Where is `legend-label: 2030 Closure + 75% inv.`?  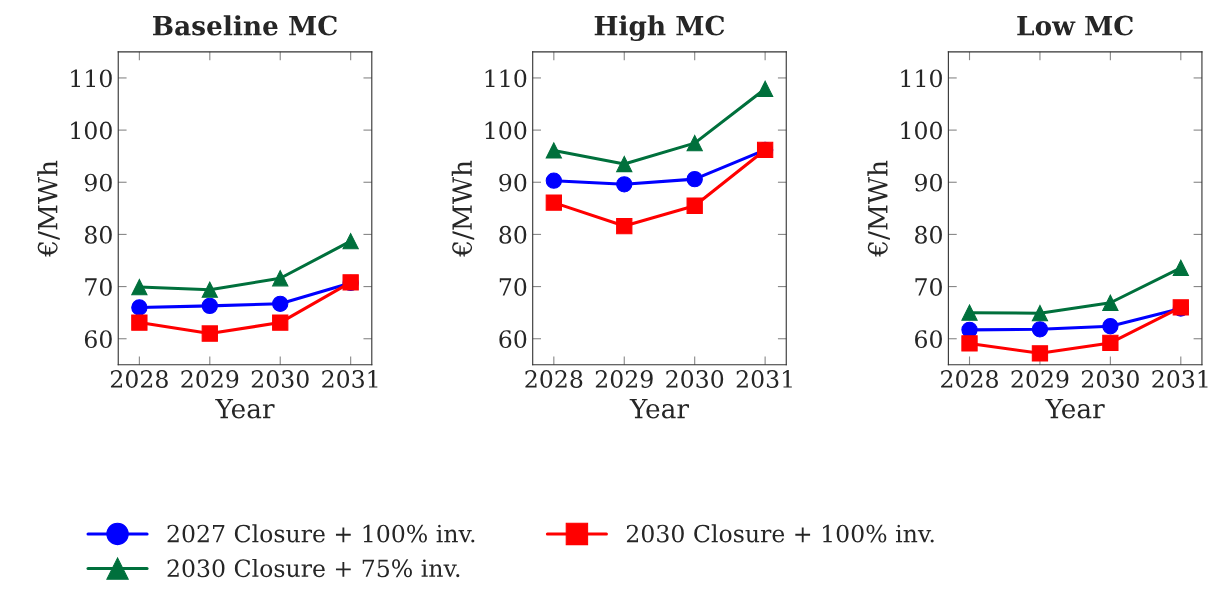 legend-label: 2030 Closure + 75% inv. is located at coordinates (313, 568).